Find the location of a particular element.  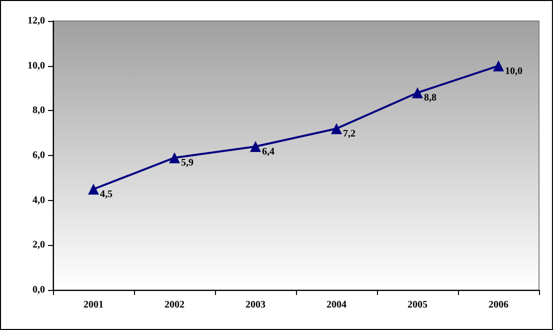

data-label: 4,5 is located at coordinates (106, 194).